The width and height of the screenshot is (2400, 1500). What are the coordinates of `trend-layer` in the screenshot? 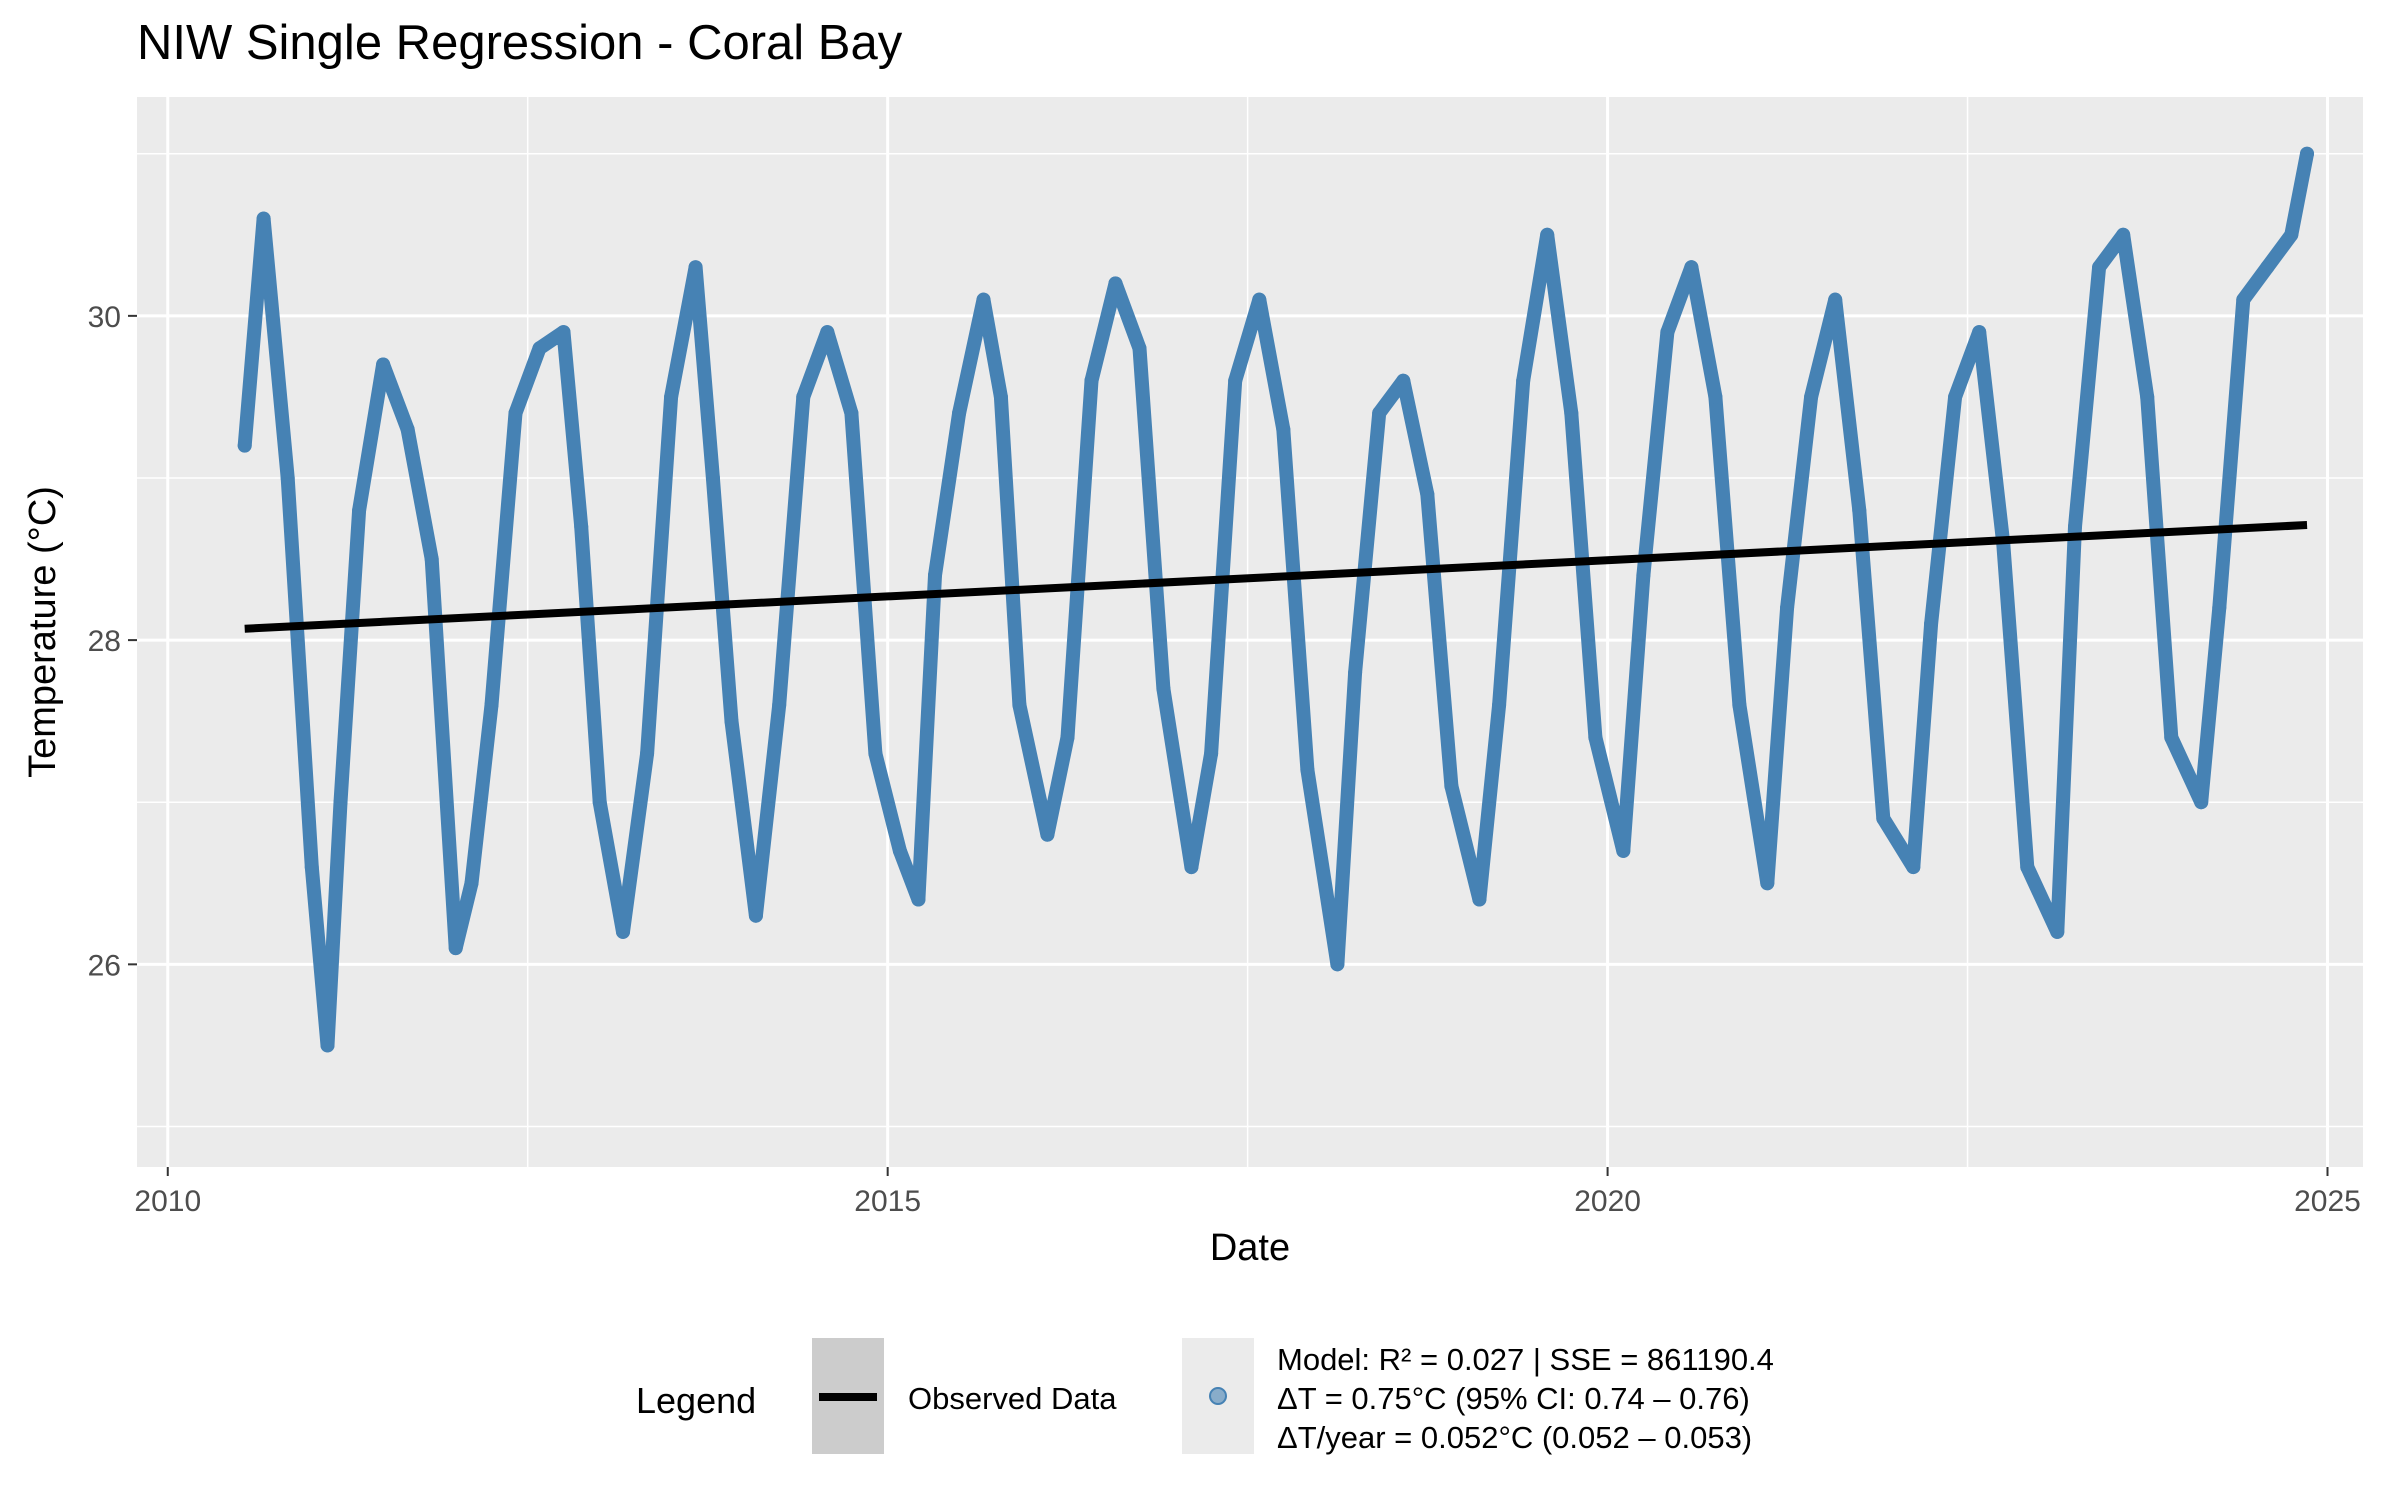 It's located at (1276, 577).